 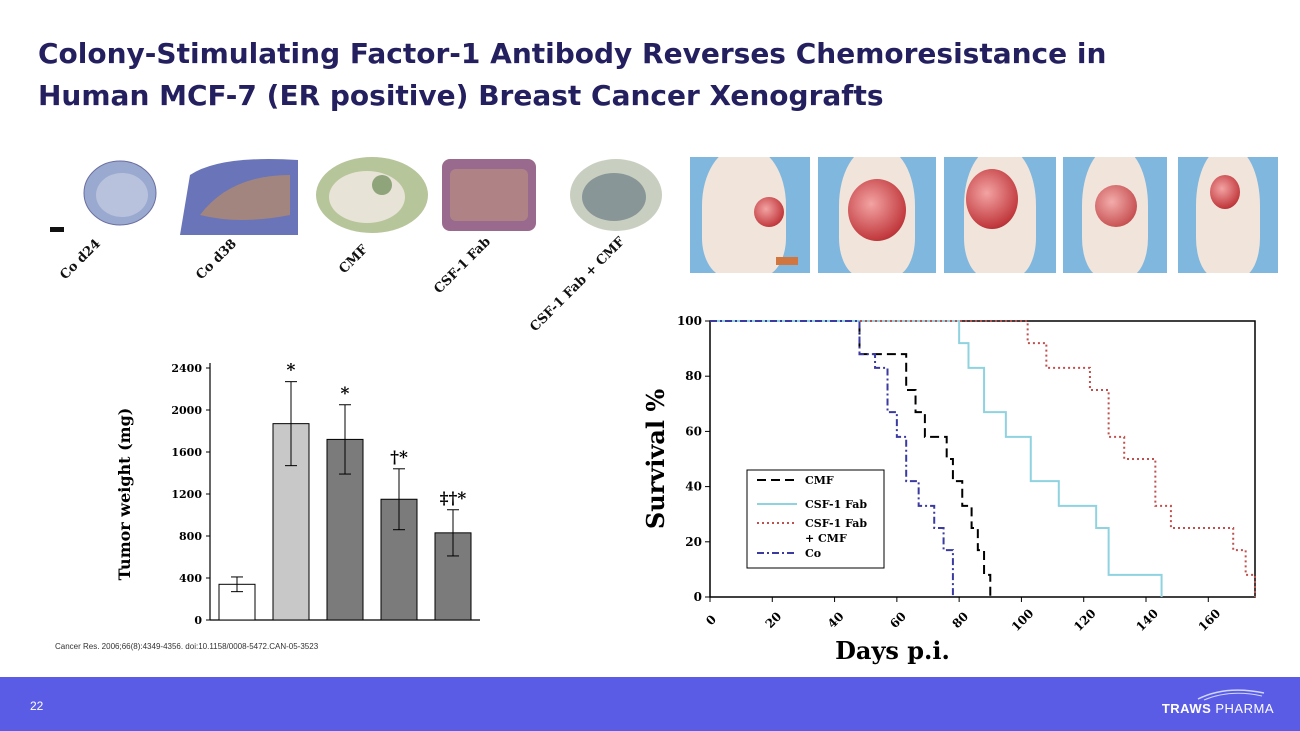 I want to click on x-tick-label: 60, so click(x=898, y=620).